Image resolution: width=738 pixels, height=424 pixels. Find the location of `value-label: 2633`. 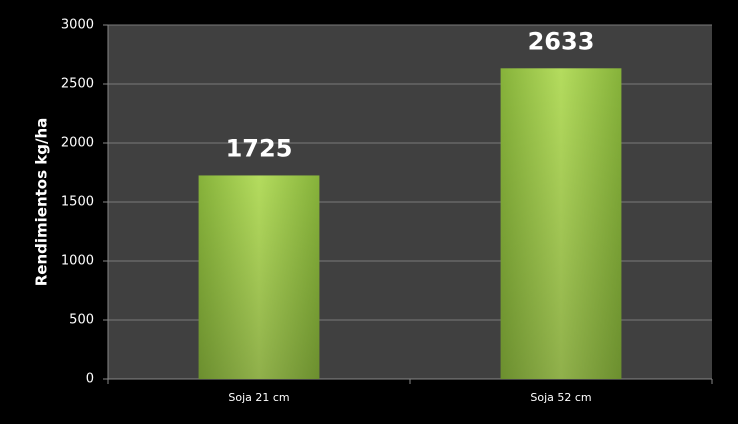

value-label: 2633 is located at coordinates (561, 41).